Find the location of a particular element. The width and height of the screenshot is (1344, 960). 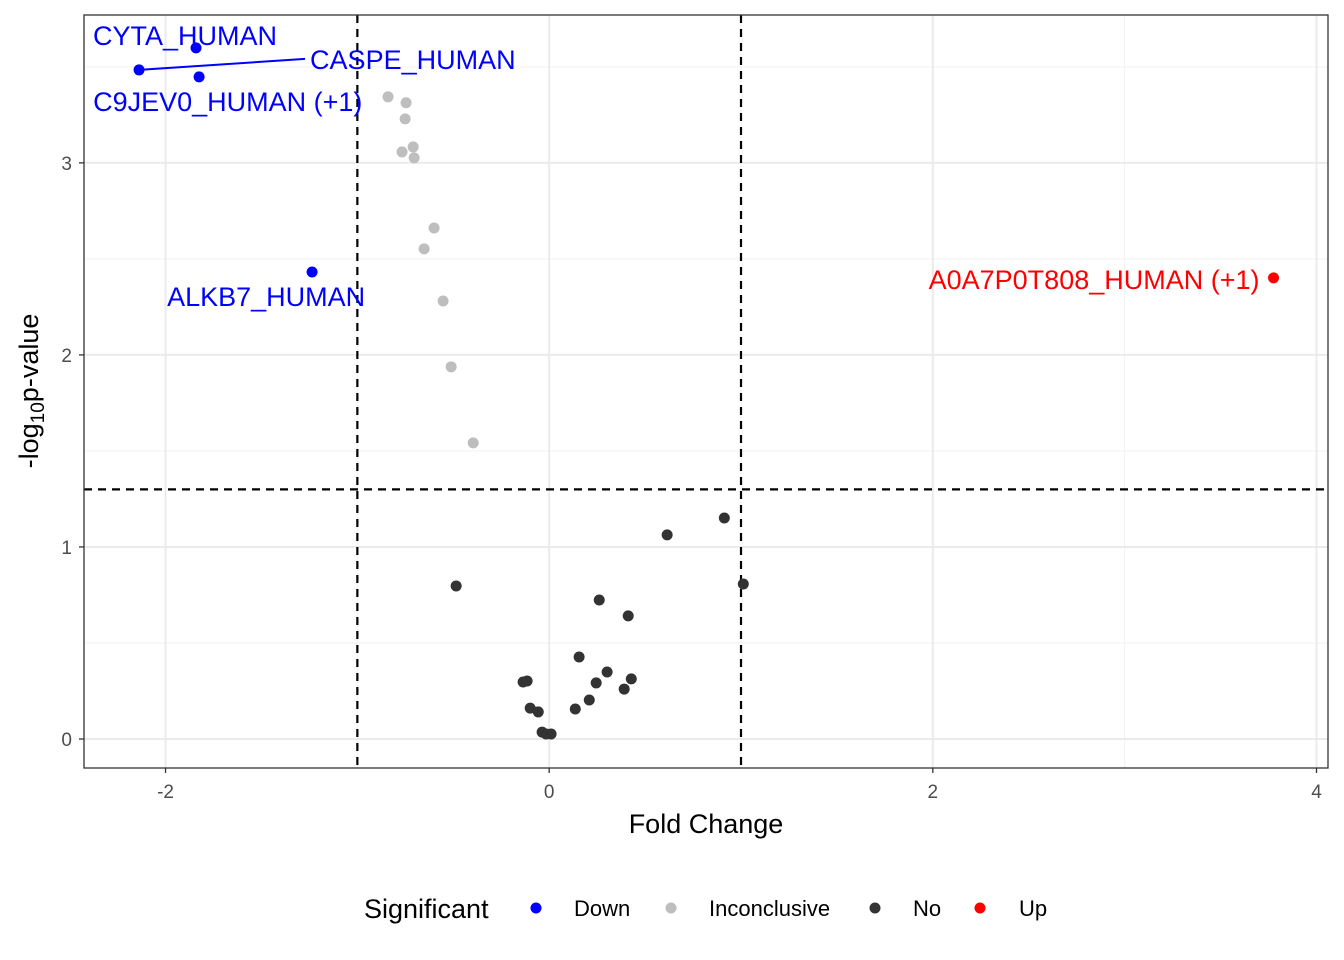

point-label: ALKB7_HUMAN is located at coordinates (266, 297).